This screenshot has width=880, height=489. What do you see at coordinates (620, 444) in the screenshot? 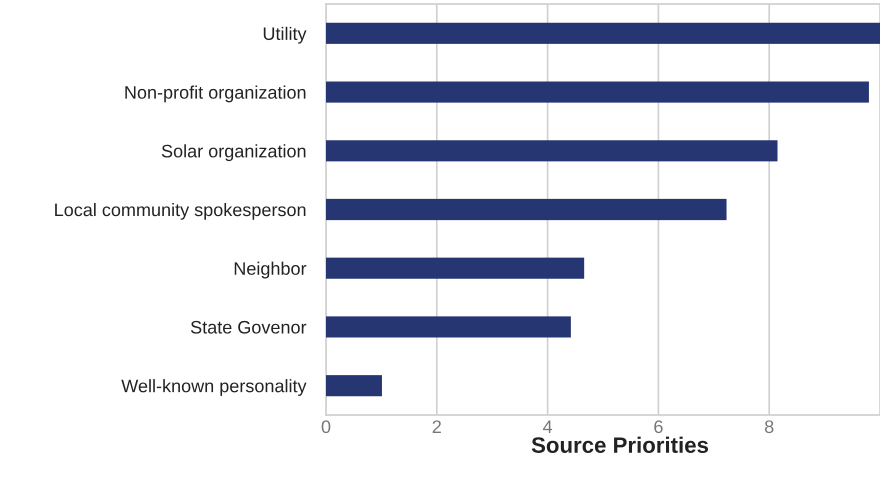
I see `text: Source Priorities` at bounding box center [620, 444].